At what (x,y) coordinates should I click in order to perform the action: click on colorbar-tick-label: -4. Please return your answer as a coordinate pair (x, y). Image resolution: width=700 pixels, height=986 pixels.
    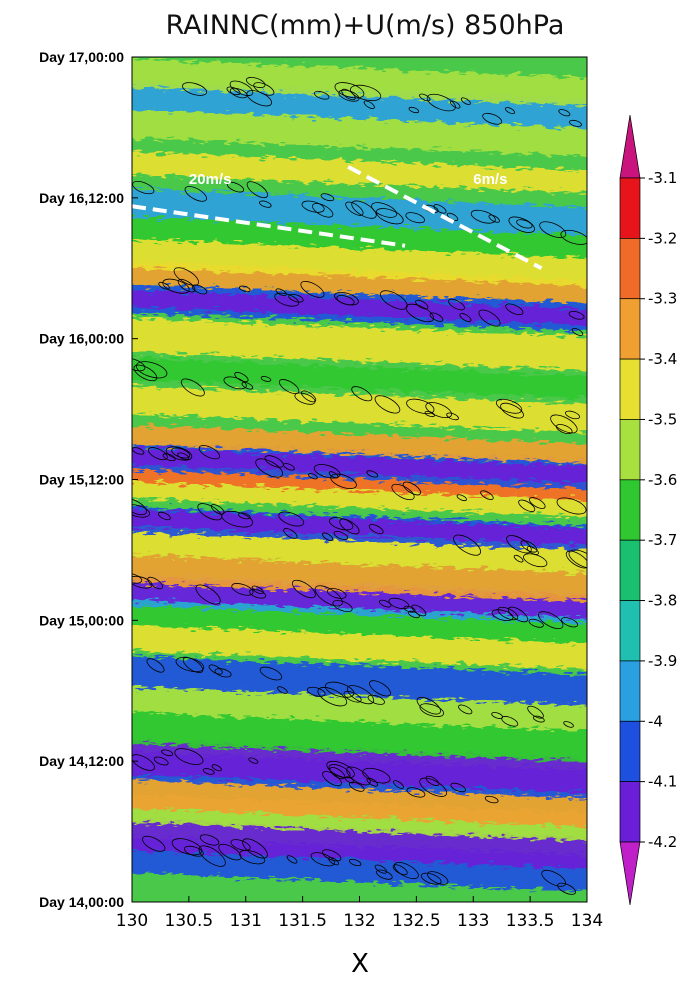
    Looking at the image, I should click on (655, 721).